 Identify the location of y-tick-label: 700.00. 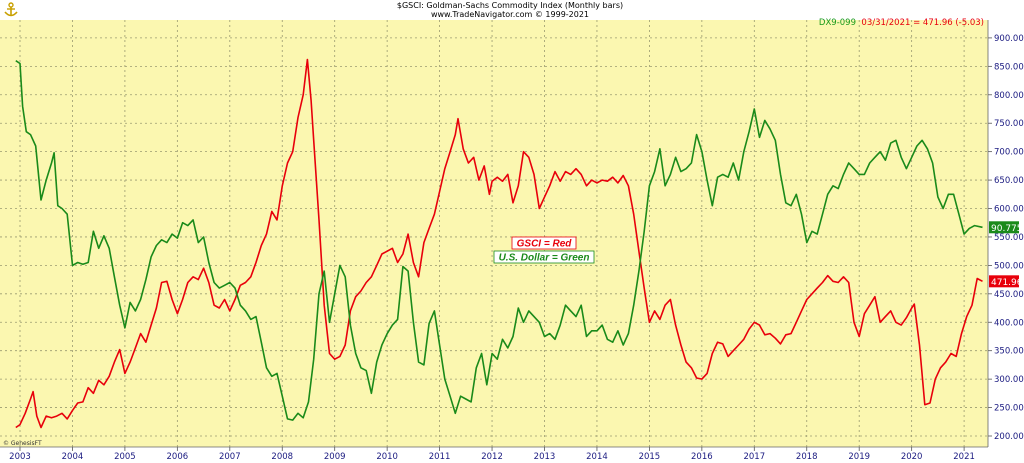
(1009, 153).